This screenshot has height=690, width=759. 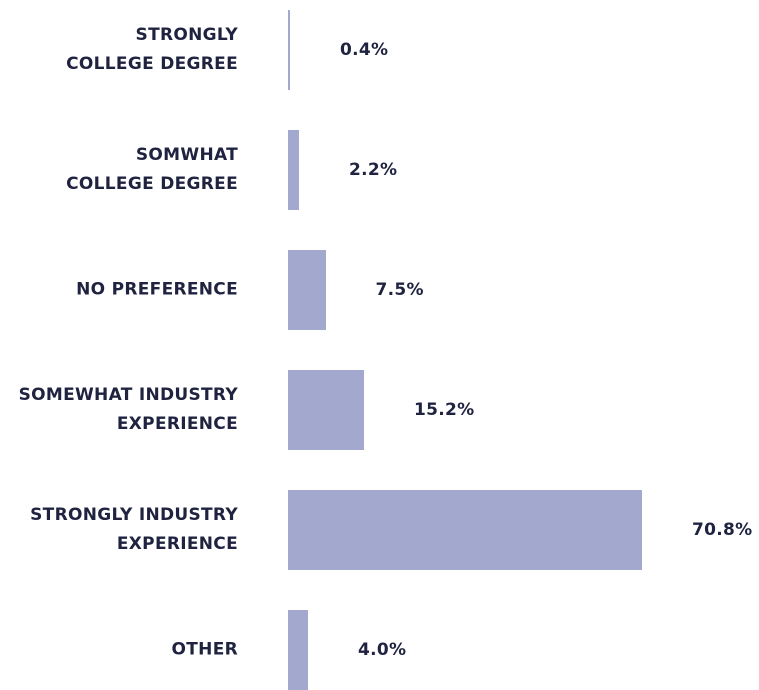 What do you see at coordinates (204, 649) in the screenshot?
I see `category-label: OTHER` at bounding box center [204, 649].